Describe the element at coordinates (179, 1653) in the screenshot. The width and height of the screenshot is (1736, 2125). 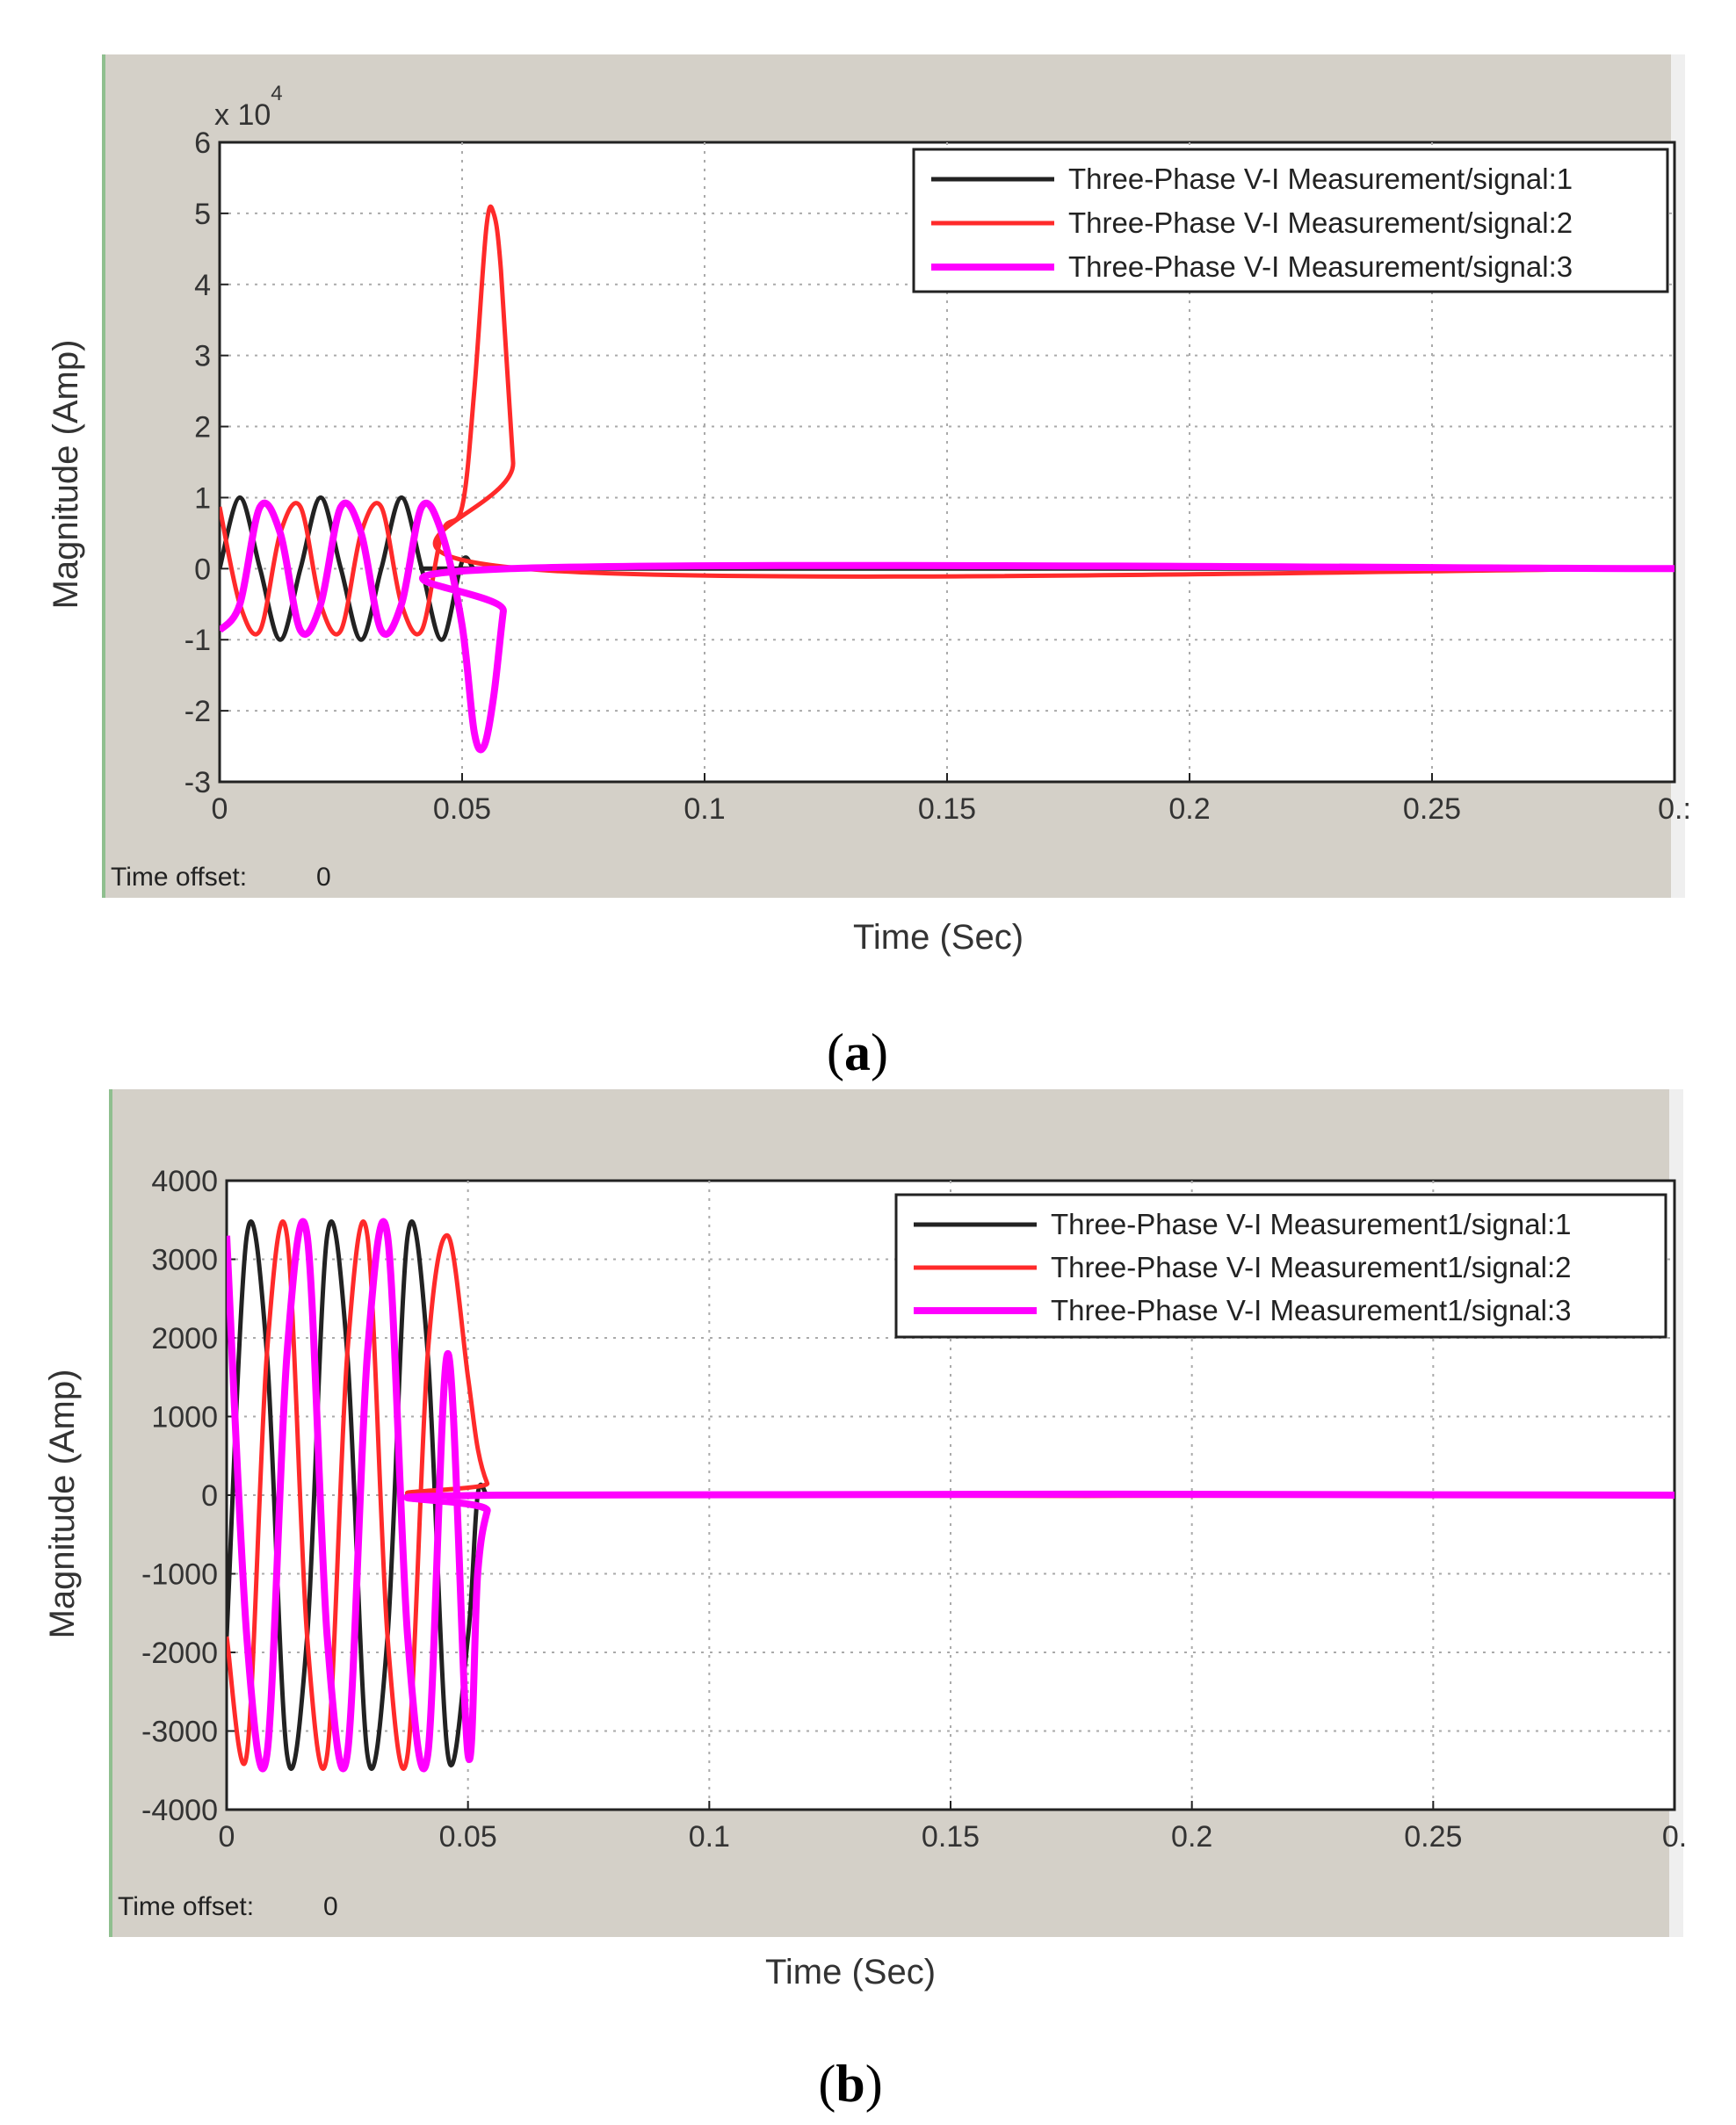
I see `y-tick-label: -2000` at that location.